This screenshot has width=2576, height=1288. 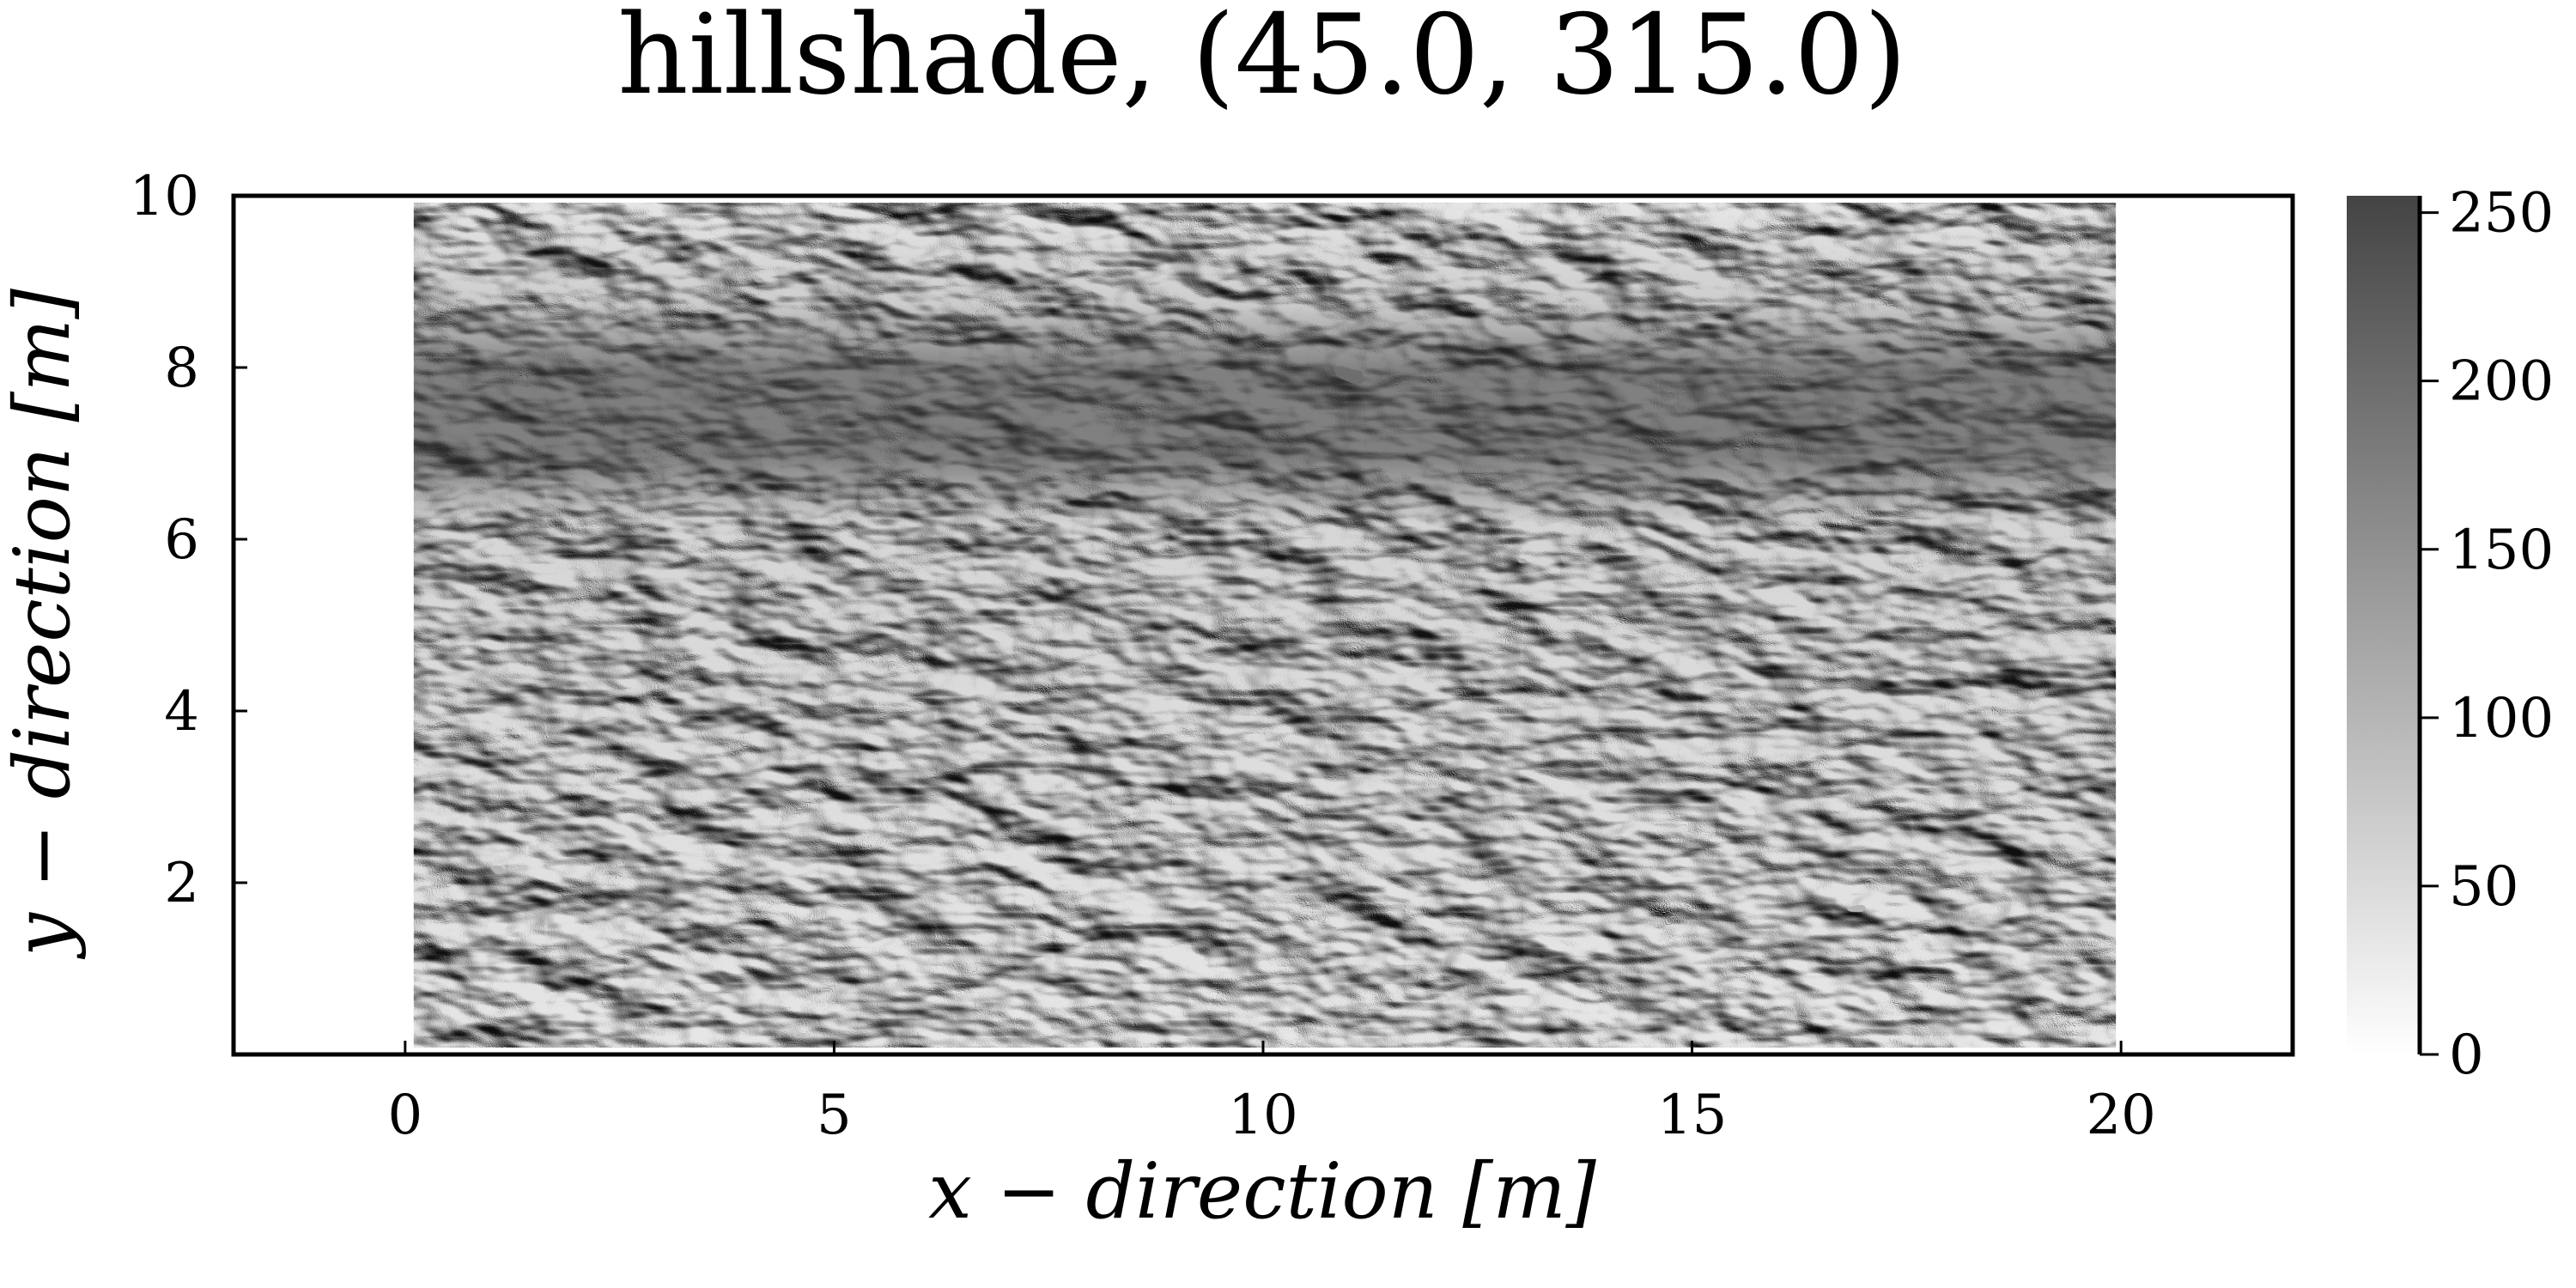 I want to click on y-tick-label: 2, so click(x=181, y=884).